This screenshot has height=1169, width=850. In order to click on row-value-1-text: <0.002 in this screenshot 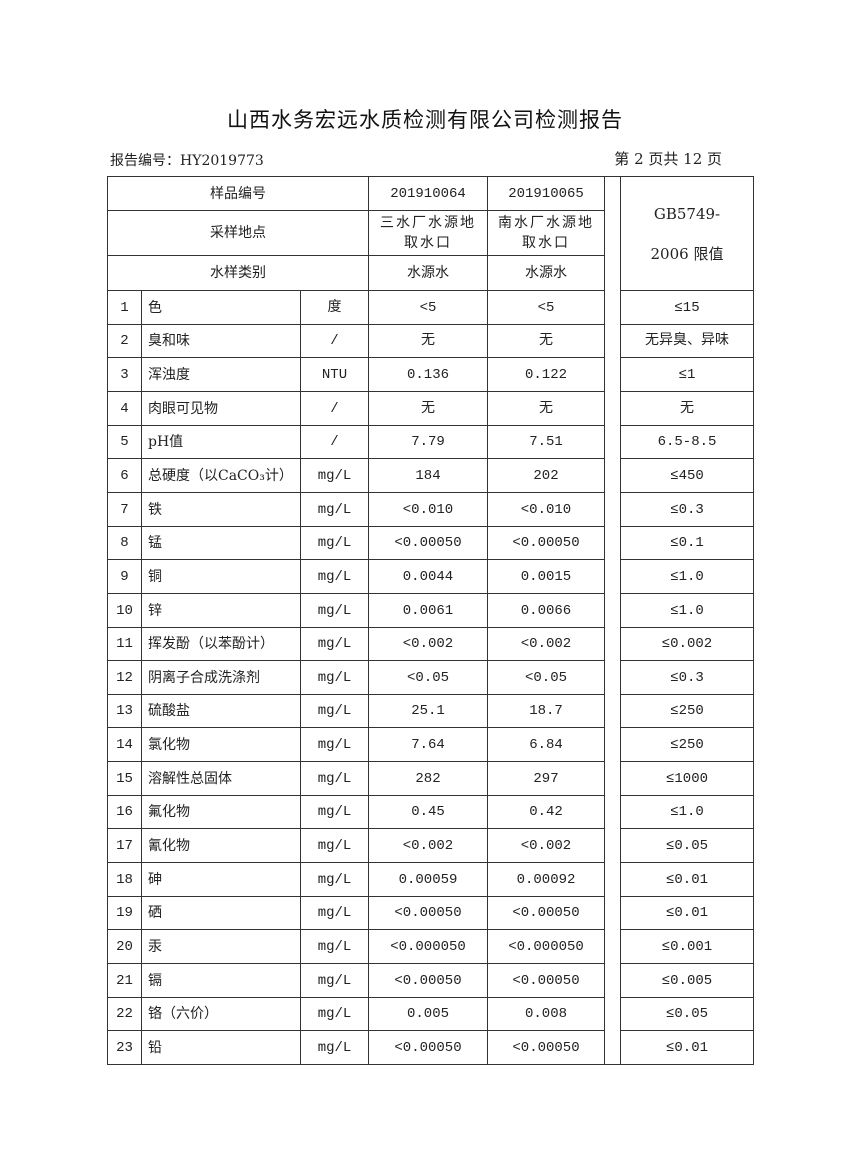, I will do `click(428, 644)`.